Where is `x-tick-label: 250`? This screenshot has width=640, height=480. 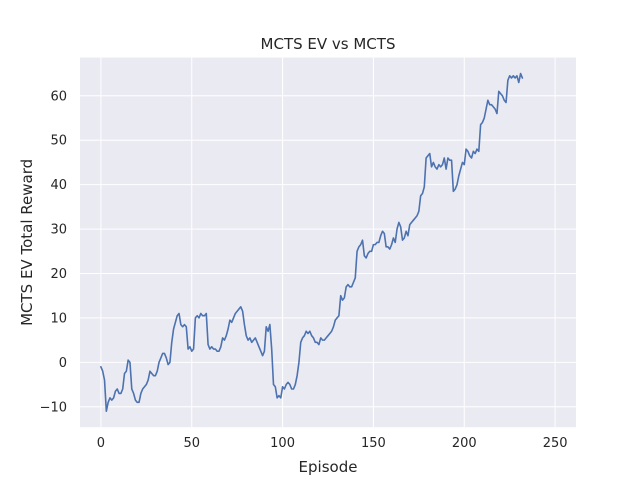 x-tick-label: 250 is located at coordinates (555, 443).